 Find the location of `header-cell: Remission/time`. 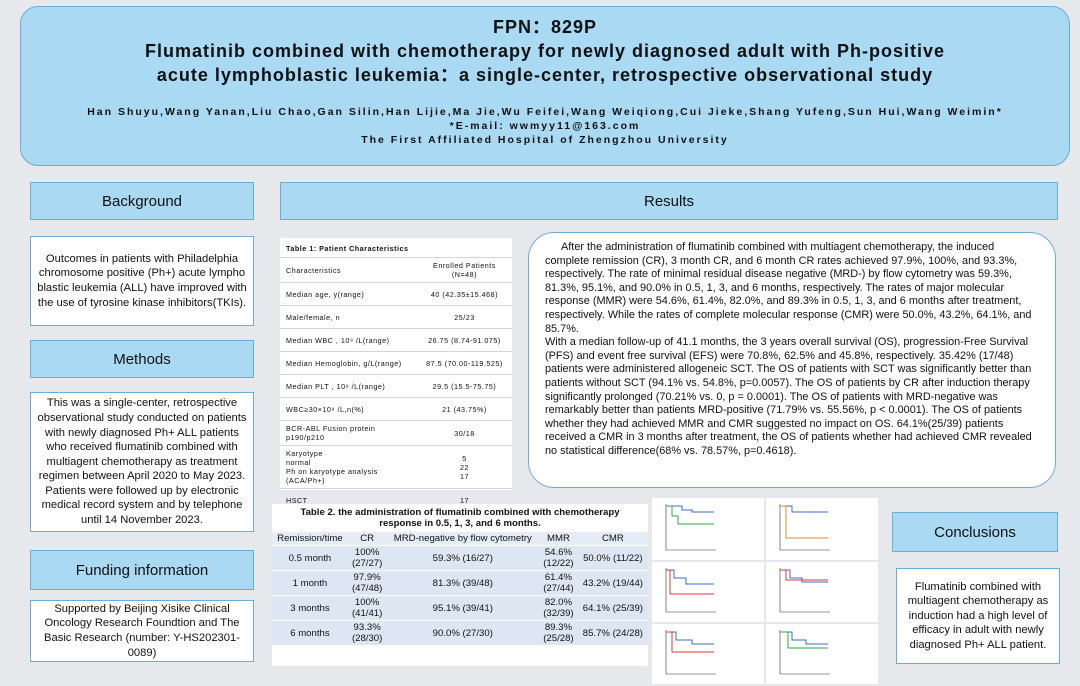

header-cell: Remission/time is located at coordinates (310, 539).